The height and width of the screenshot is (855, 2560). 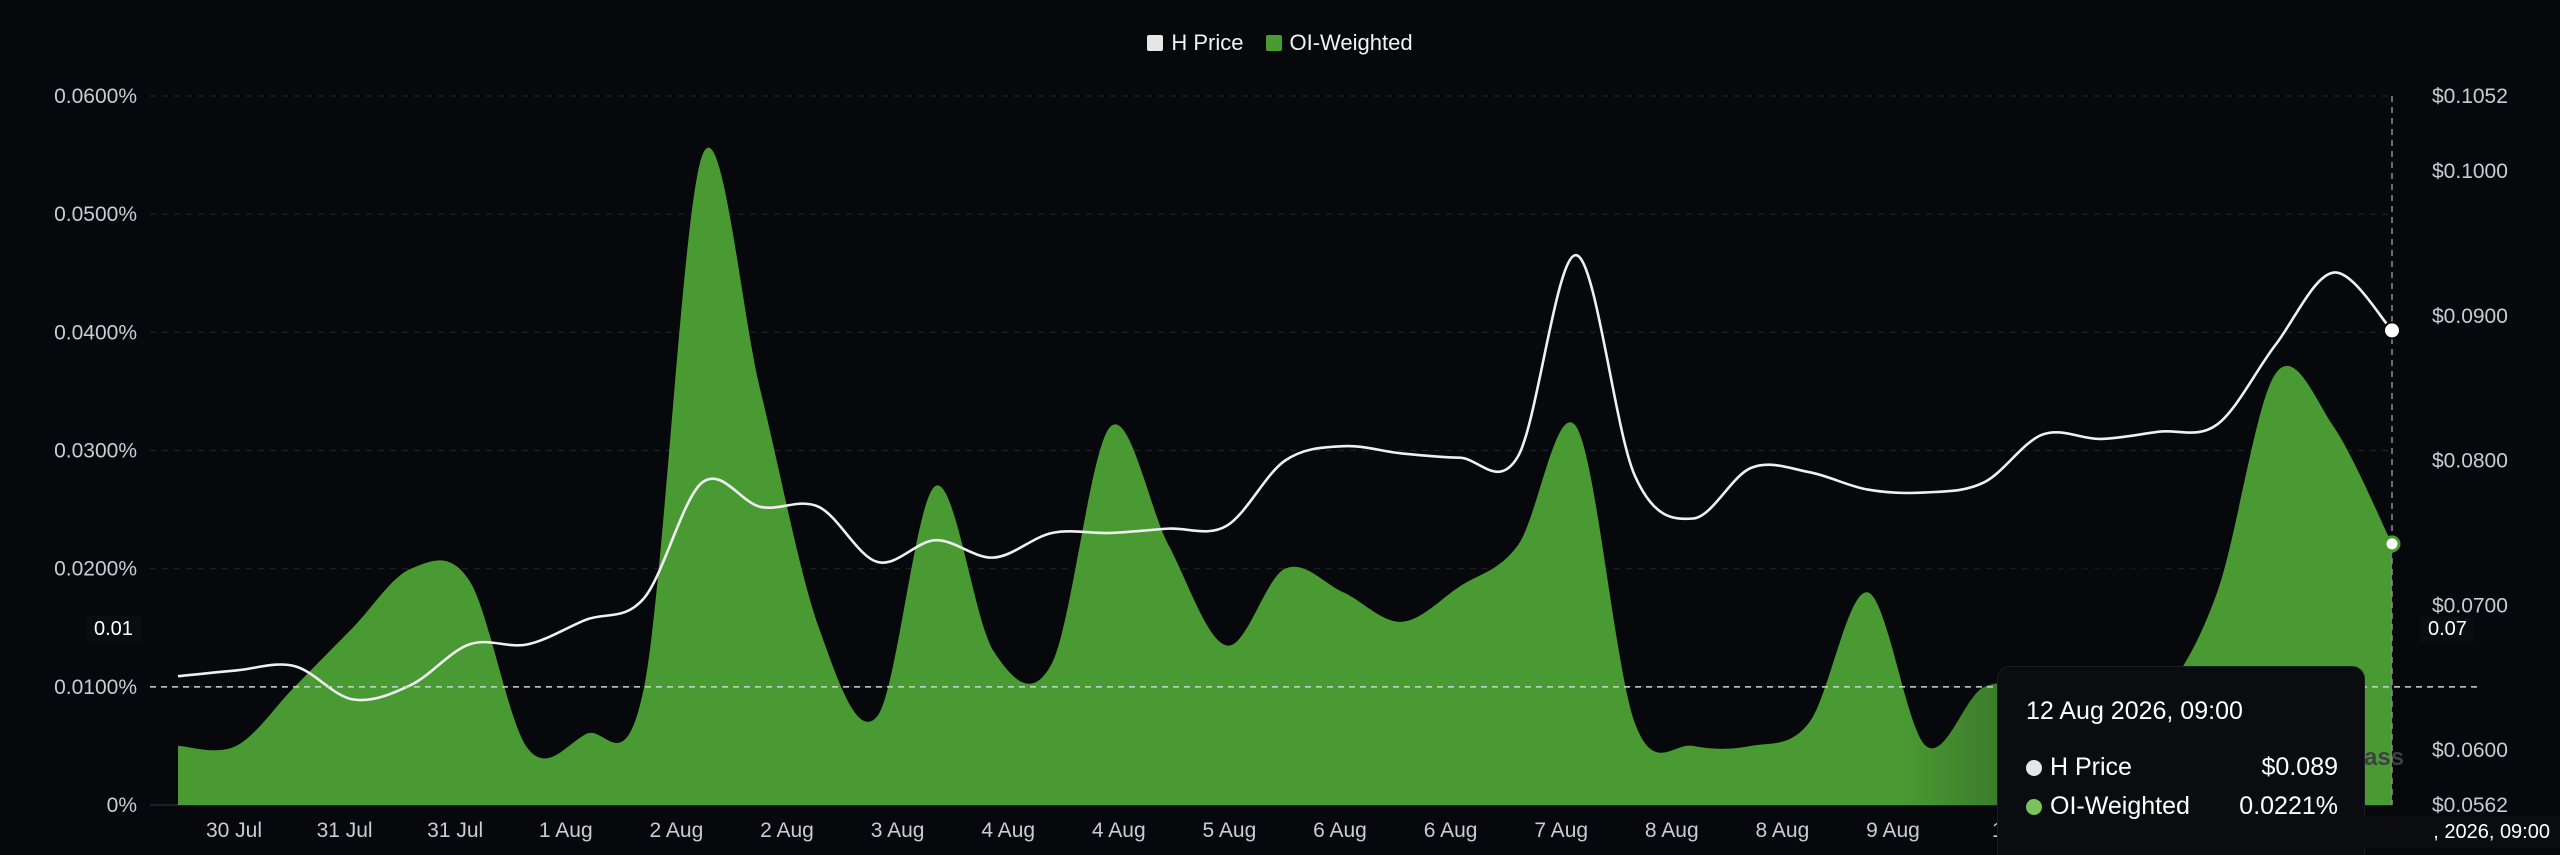 What do you see at coordinates (2182, 767) in the screenshot?
I see `tooltip-row-h-price: H Price $0.089` at bounding box center [2182, 767].